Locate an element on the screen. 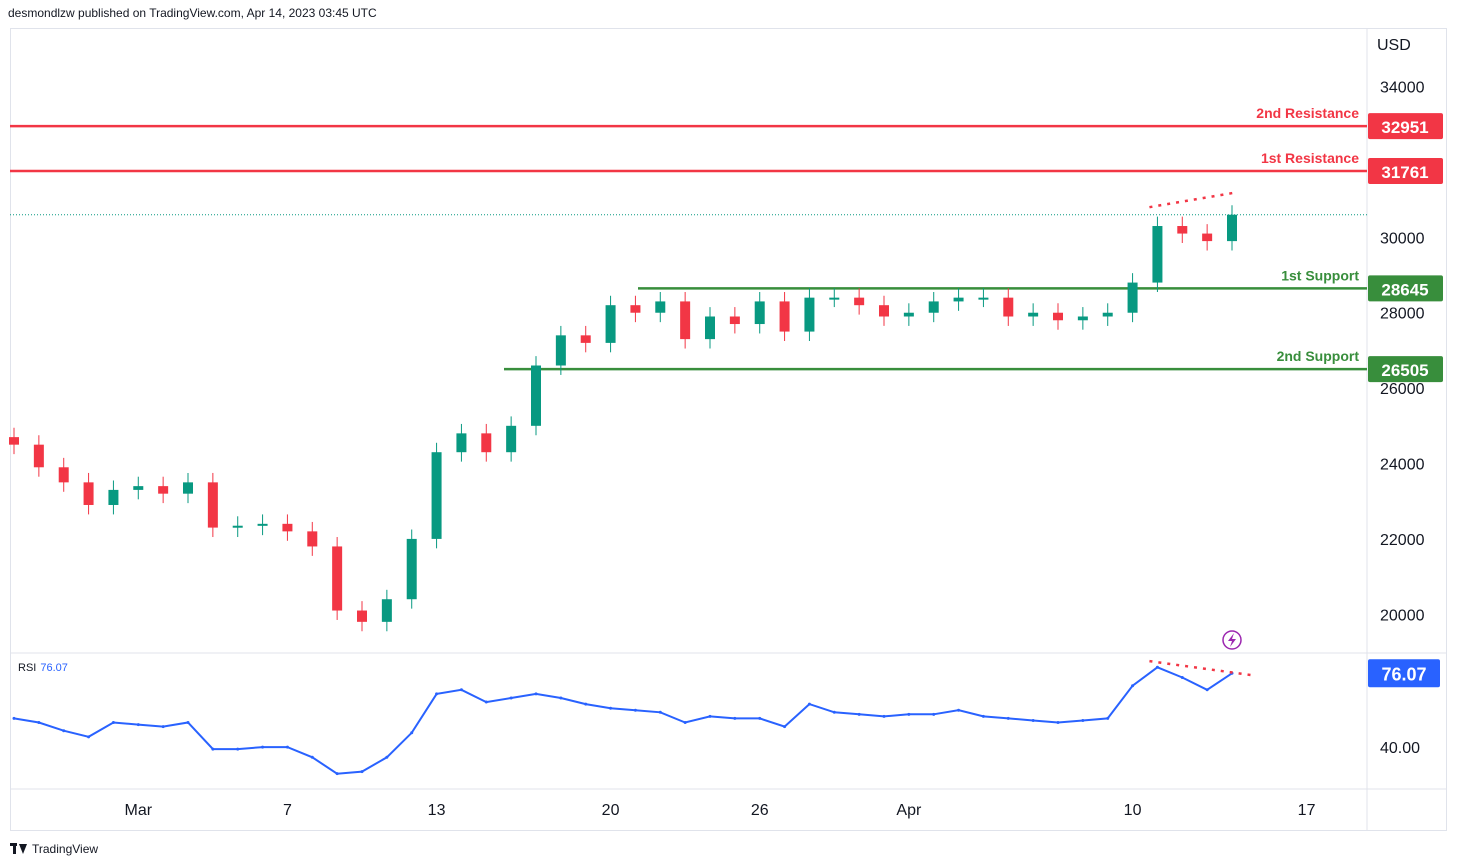 The image size is (1457, 867). price-axis-tick: 22000 is located at coordinates (1402, 540).